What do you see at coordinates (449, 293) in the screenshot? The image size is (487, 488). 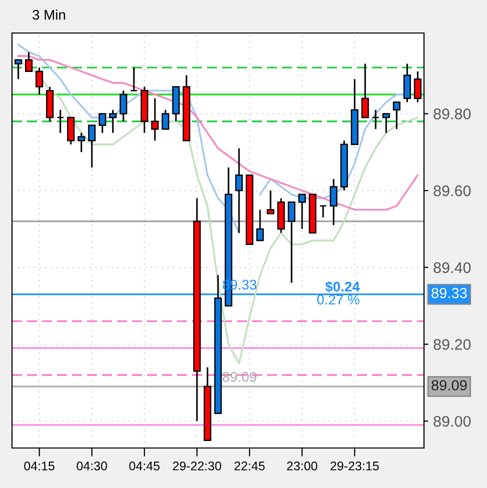 I see `ref-line-label: 89.33` at bounding box center [449, 293].